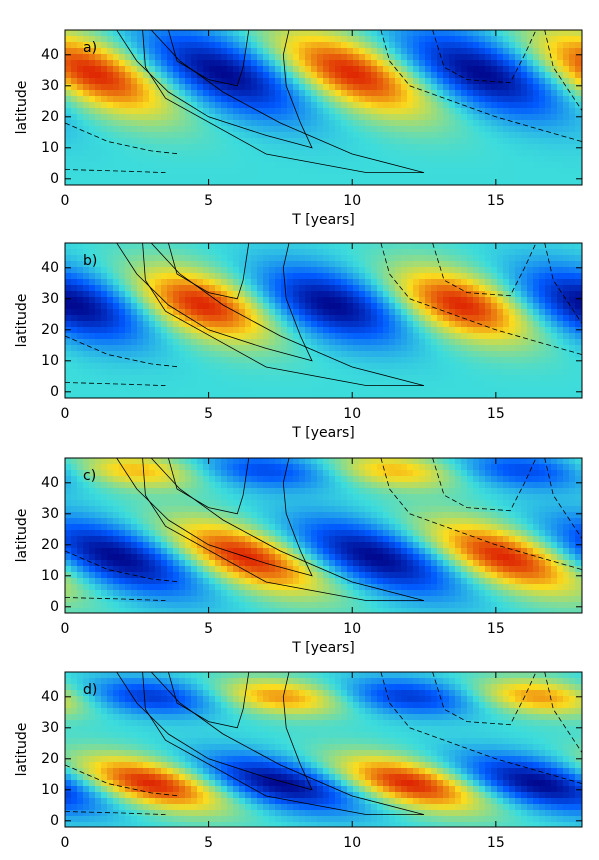 This screenshot has height=860, width=599. Describe the element at coordinates (208, 201) in the screenshot. I see `x-tick-label: 5` at that location.